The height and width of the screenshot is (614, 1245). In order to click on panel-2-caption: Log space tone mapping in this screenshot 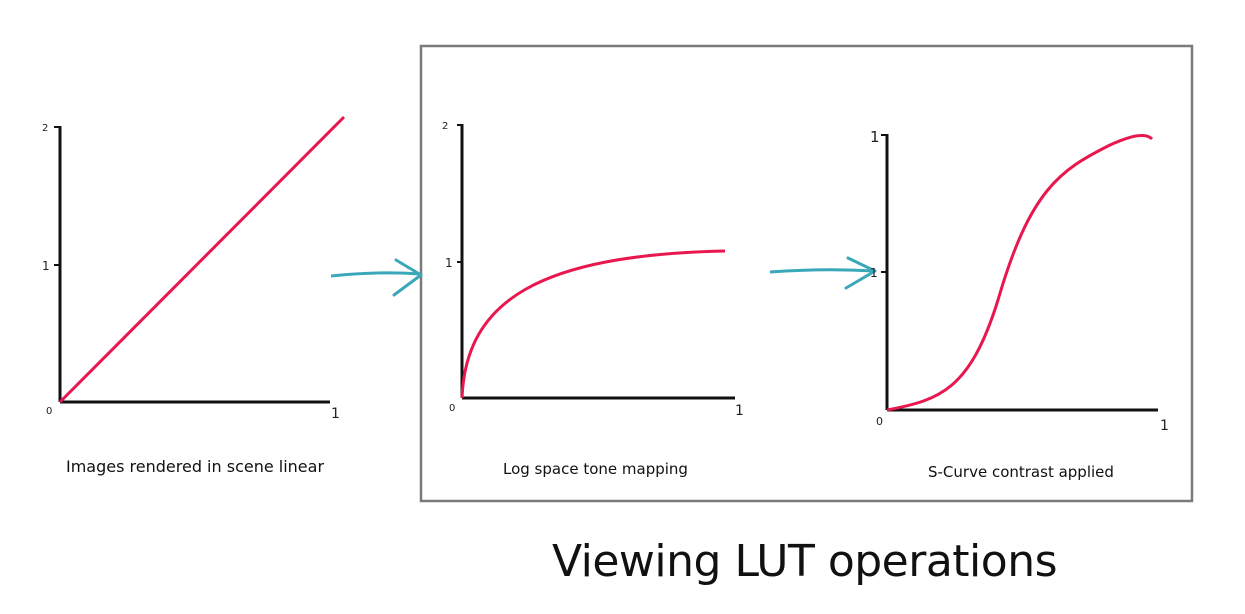, I will do `click(595, 469)`.